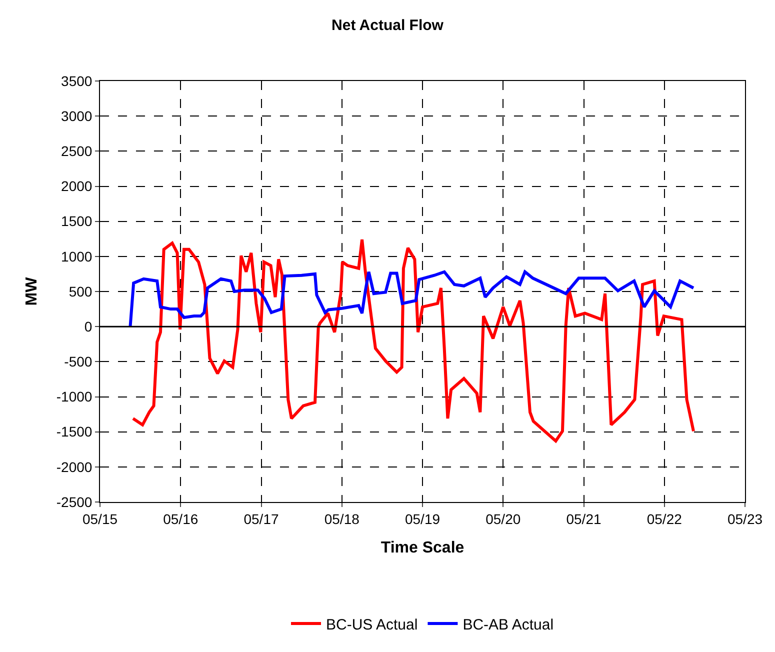 The image size is (775, 652). Describe the element at coordinates (74, 466) in the screenshot. I see `y-tick-label: -2000` at that location.